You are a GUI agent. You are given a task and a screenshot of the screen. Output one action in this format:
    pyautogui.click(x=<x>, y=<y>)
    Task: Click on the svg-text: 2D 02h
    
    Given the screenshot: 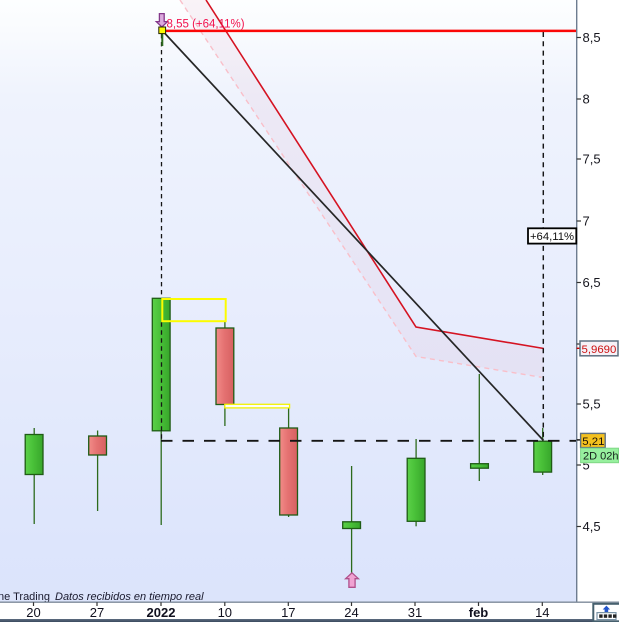 What is the action you would take?
    pyautogui.click(x=600, y=457)
    